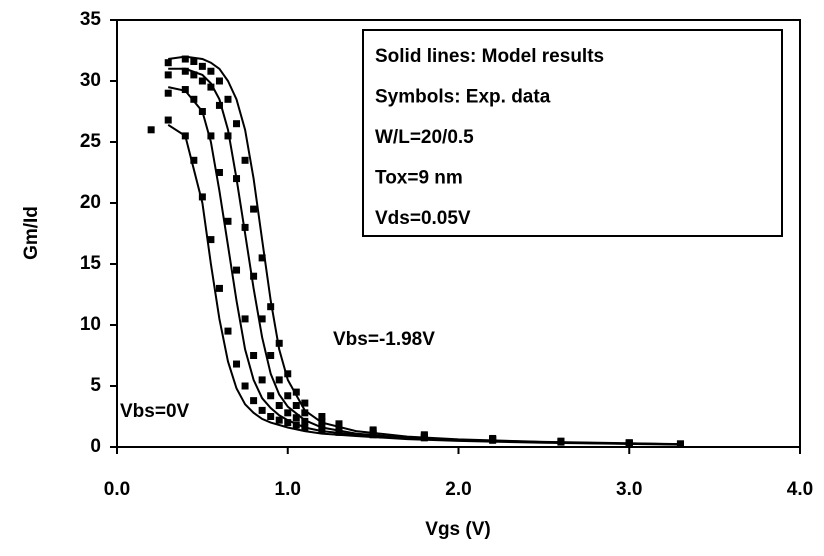 The image size is (824, 556). Describe the element at coordinates (384, 339) in the screenshot. I see `annotation: Vbs=-1.98V` at that location.